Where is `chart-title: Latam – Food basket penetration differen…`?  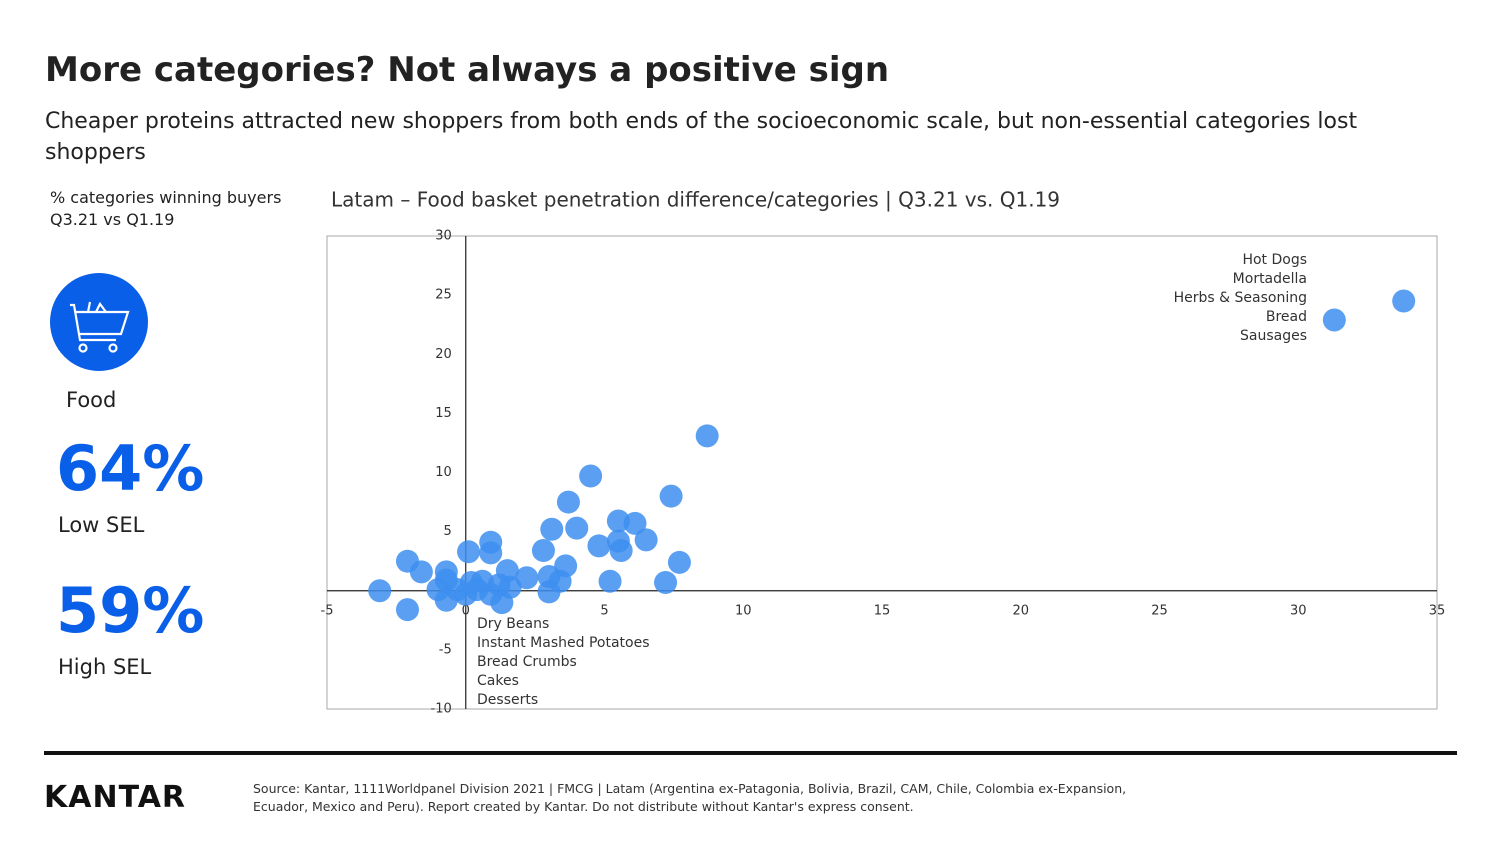 chart-title: Latam – Food basket penetration differen… is located at coordinates (695, 200).